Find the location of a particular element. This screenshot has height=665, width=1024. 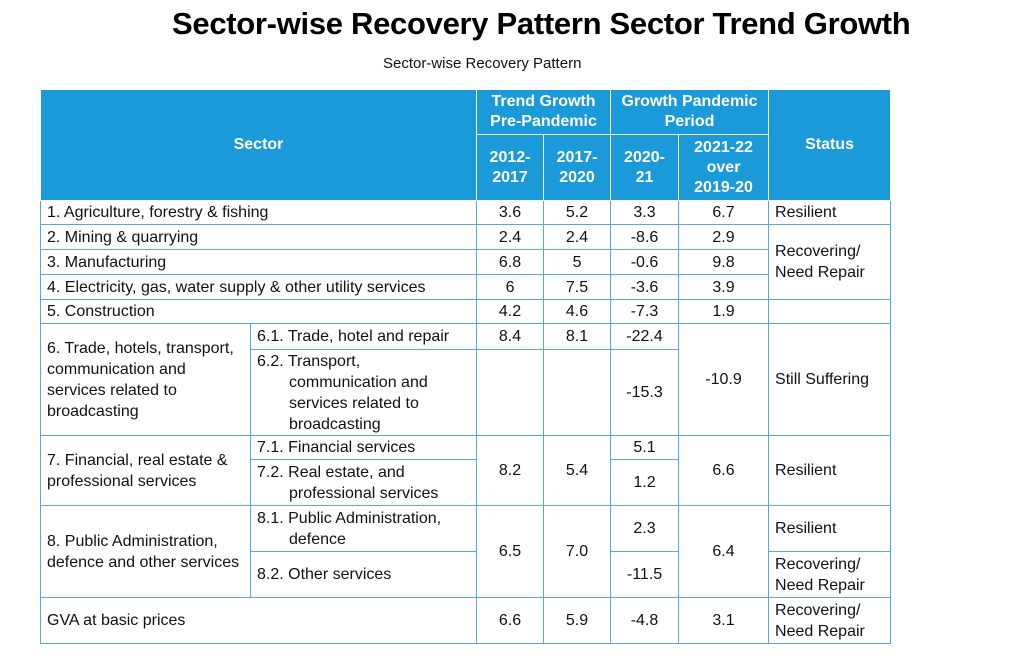

value-cell: 5.2 is located at coordinates (577, 212).